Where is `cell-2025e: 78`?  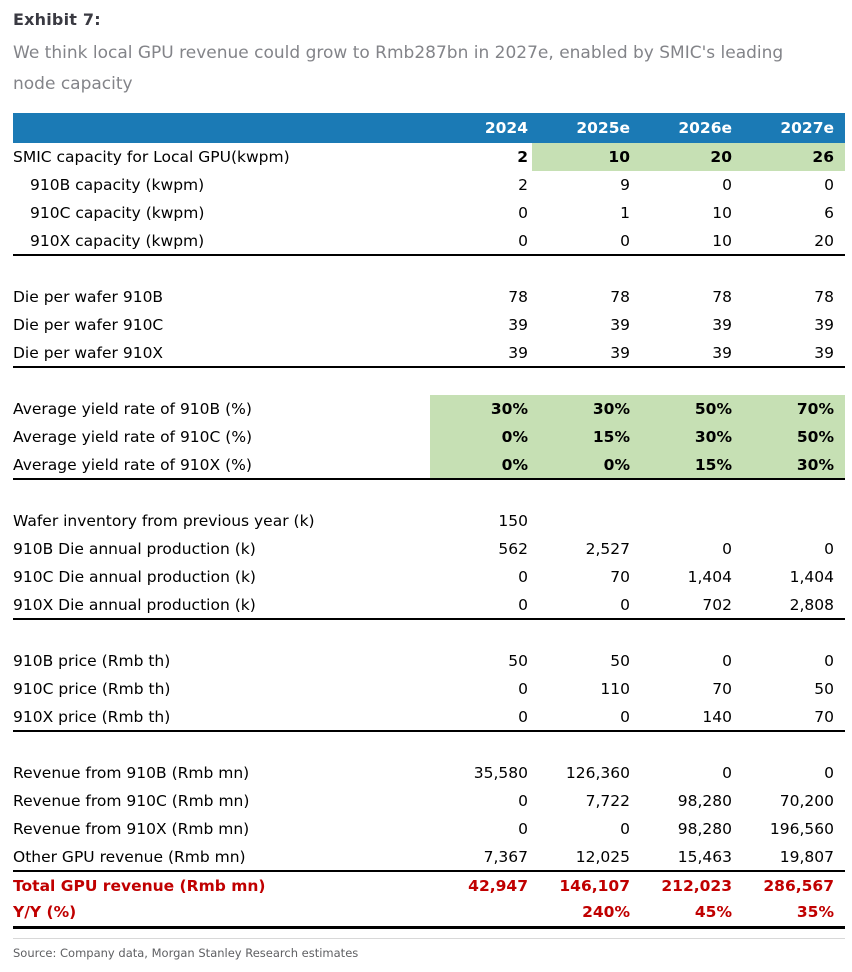
cell-2025e: 78 is located at coordinates (620, 297).